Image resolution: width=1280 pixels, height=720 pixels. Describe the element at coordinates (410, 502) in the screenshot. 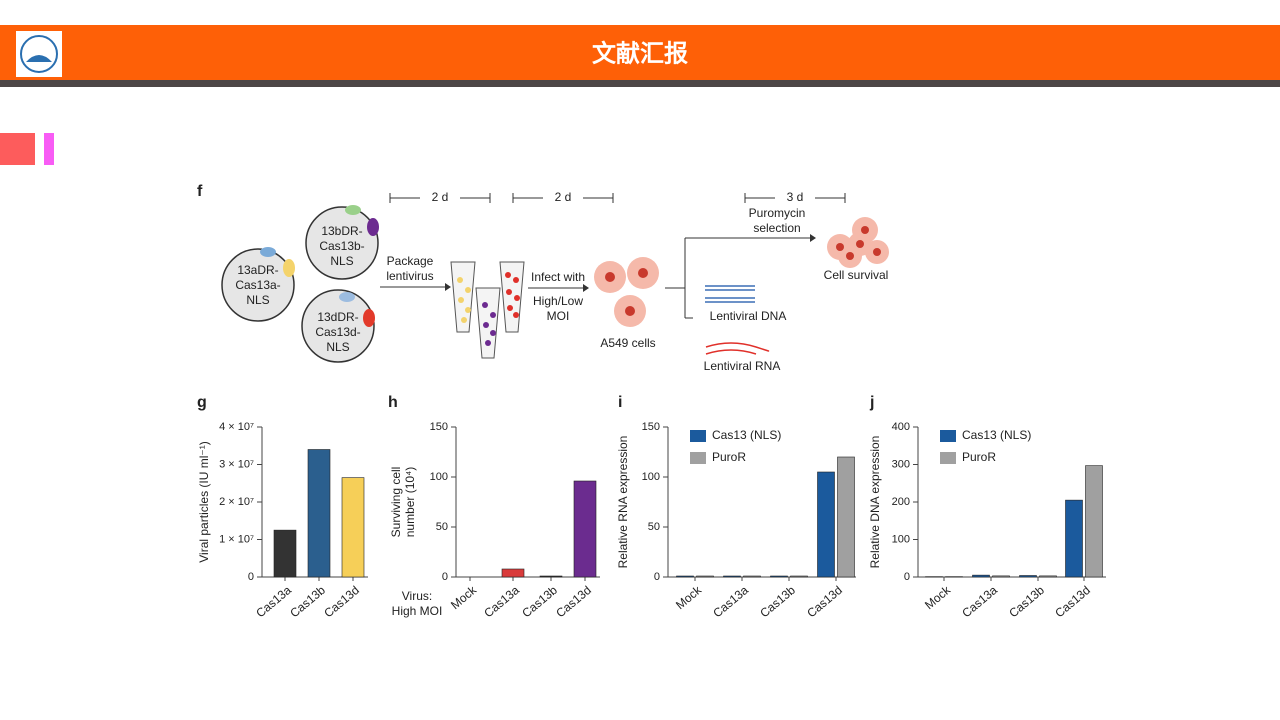

I see `y-axis-label: number (10⁴)` at that location.